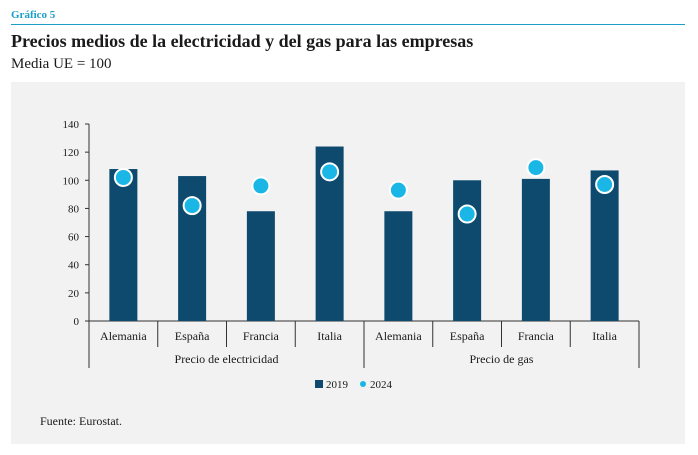  Describe the element at coordinates (354, 385) in the screenshot. I see `legend: 2019 2024` at that location.